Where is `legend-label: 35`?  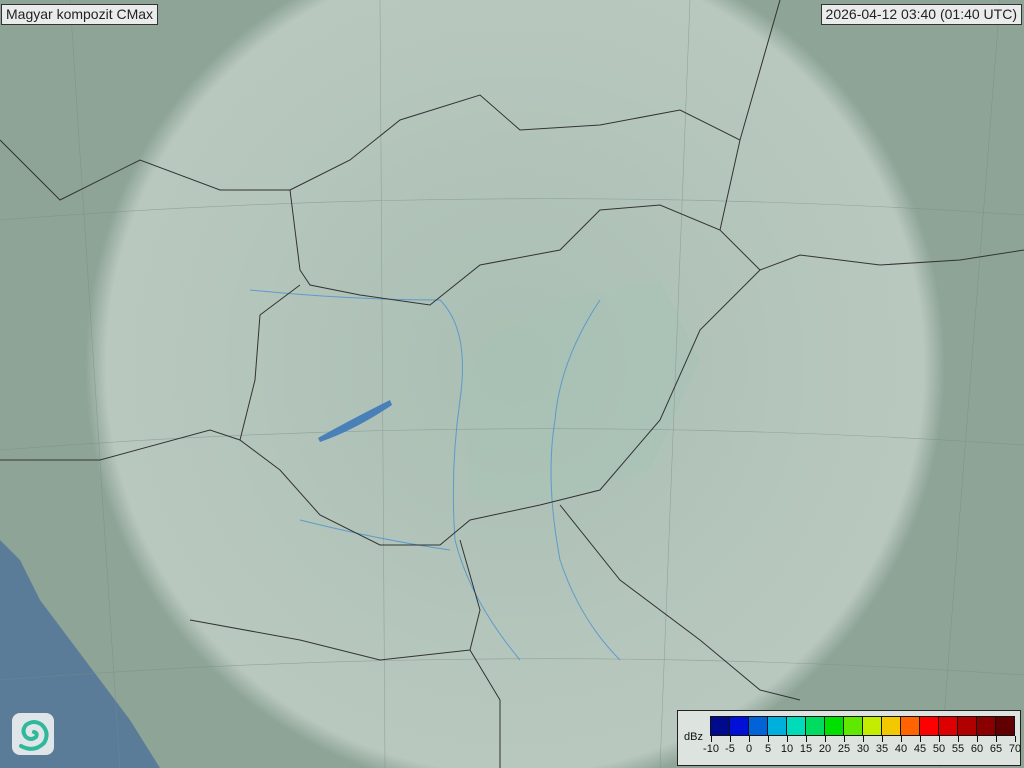 legend-label: 35 is located at coordinates (882, 749).